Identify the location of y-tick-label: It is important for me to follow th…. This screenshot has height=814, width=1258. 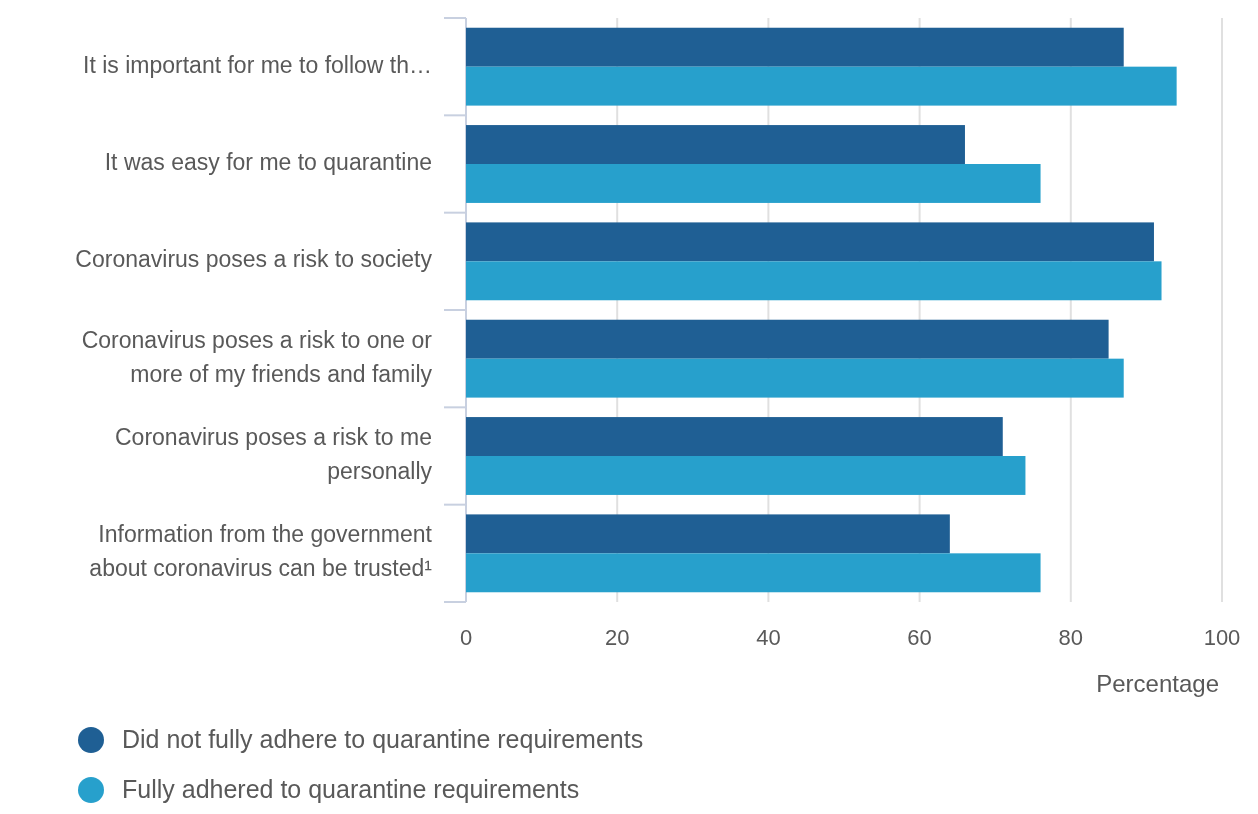
(257, 64).